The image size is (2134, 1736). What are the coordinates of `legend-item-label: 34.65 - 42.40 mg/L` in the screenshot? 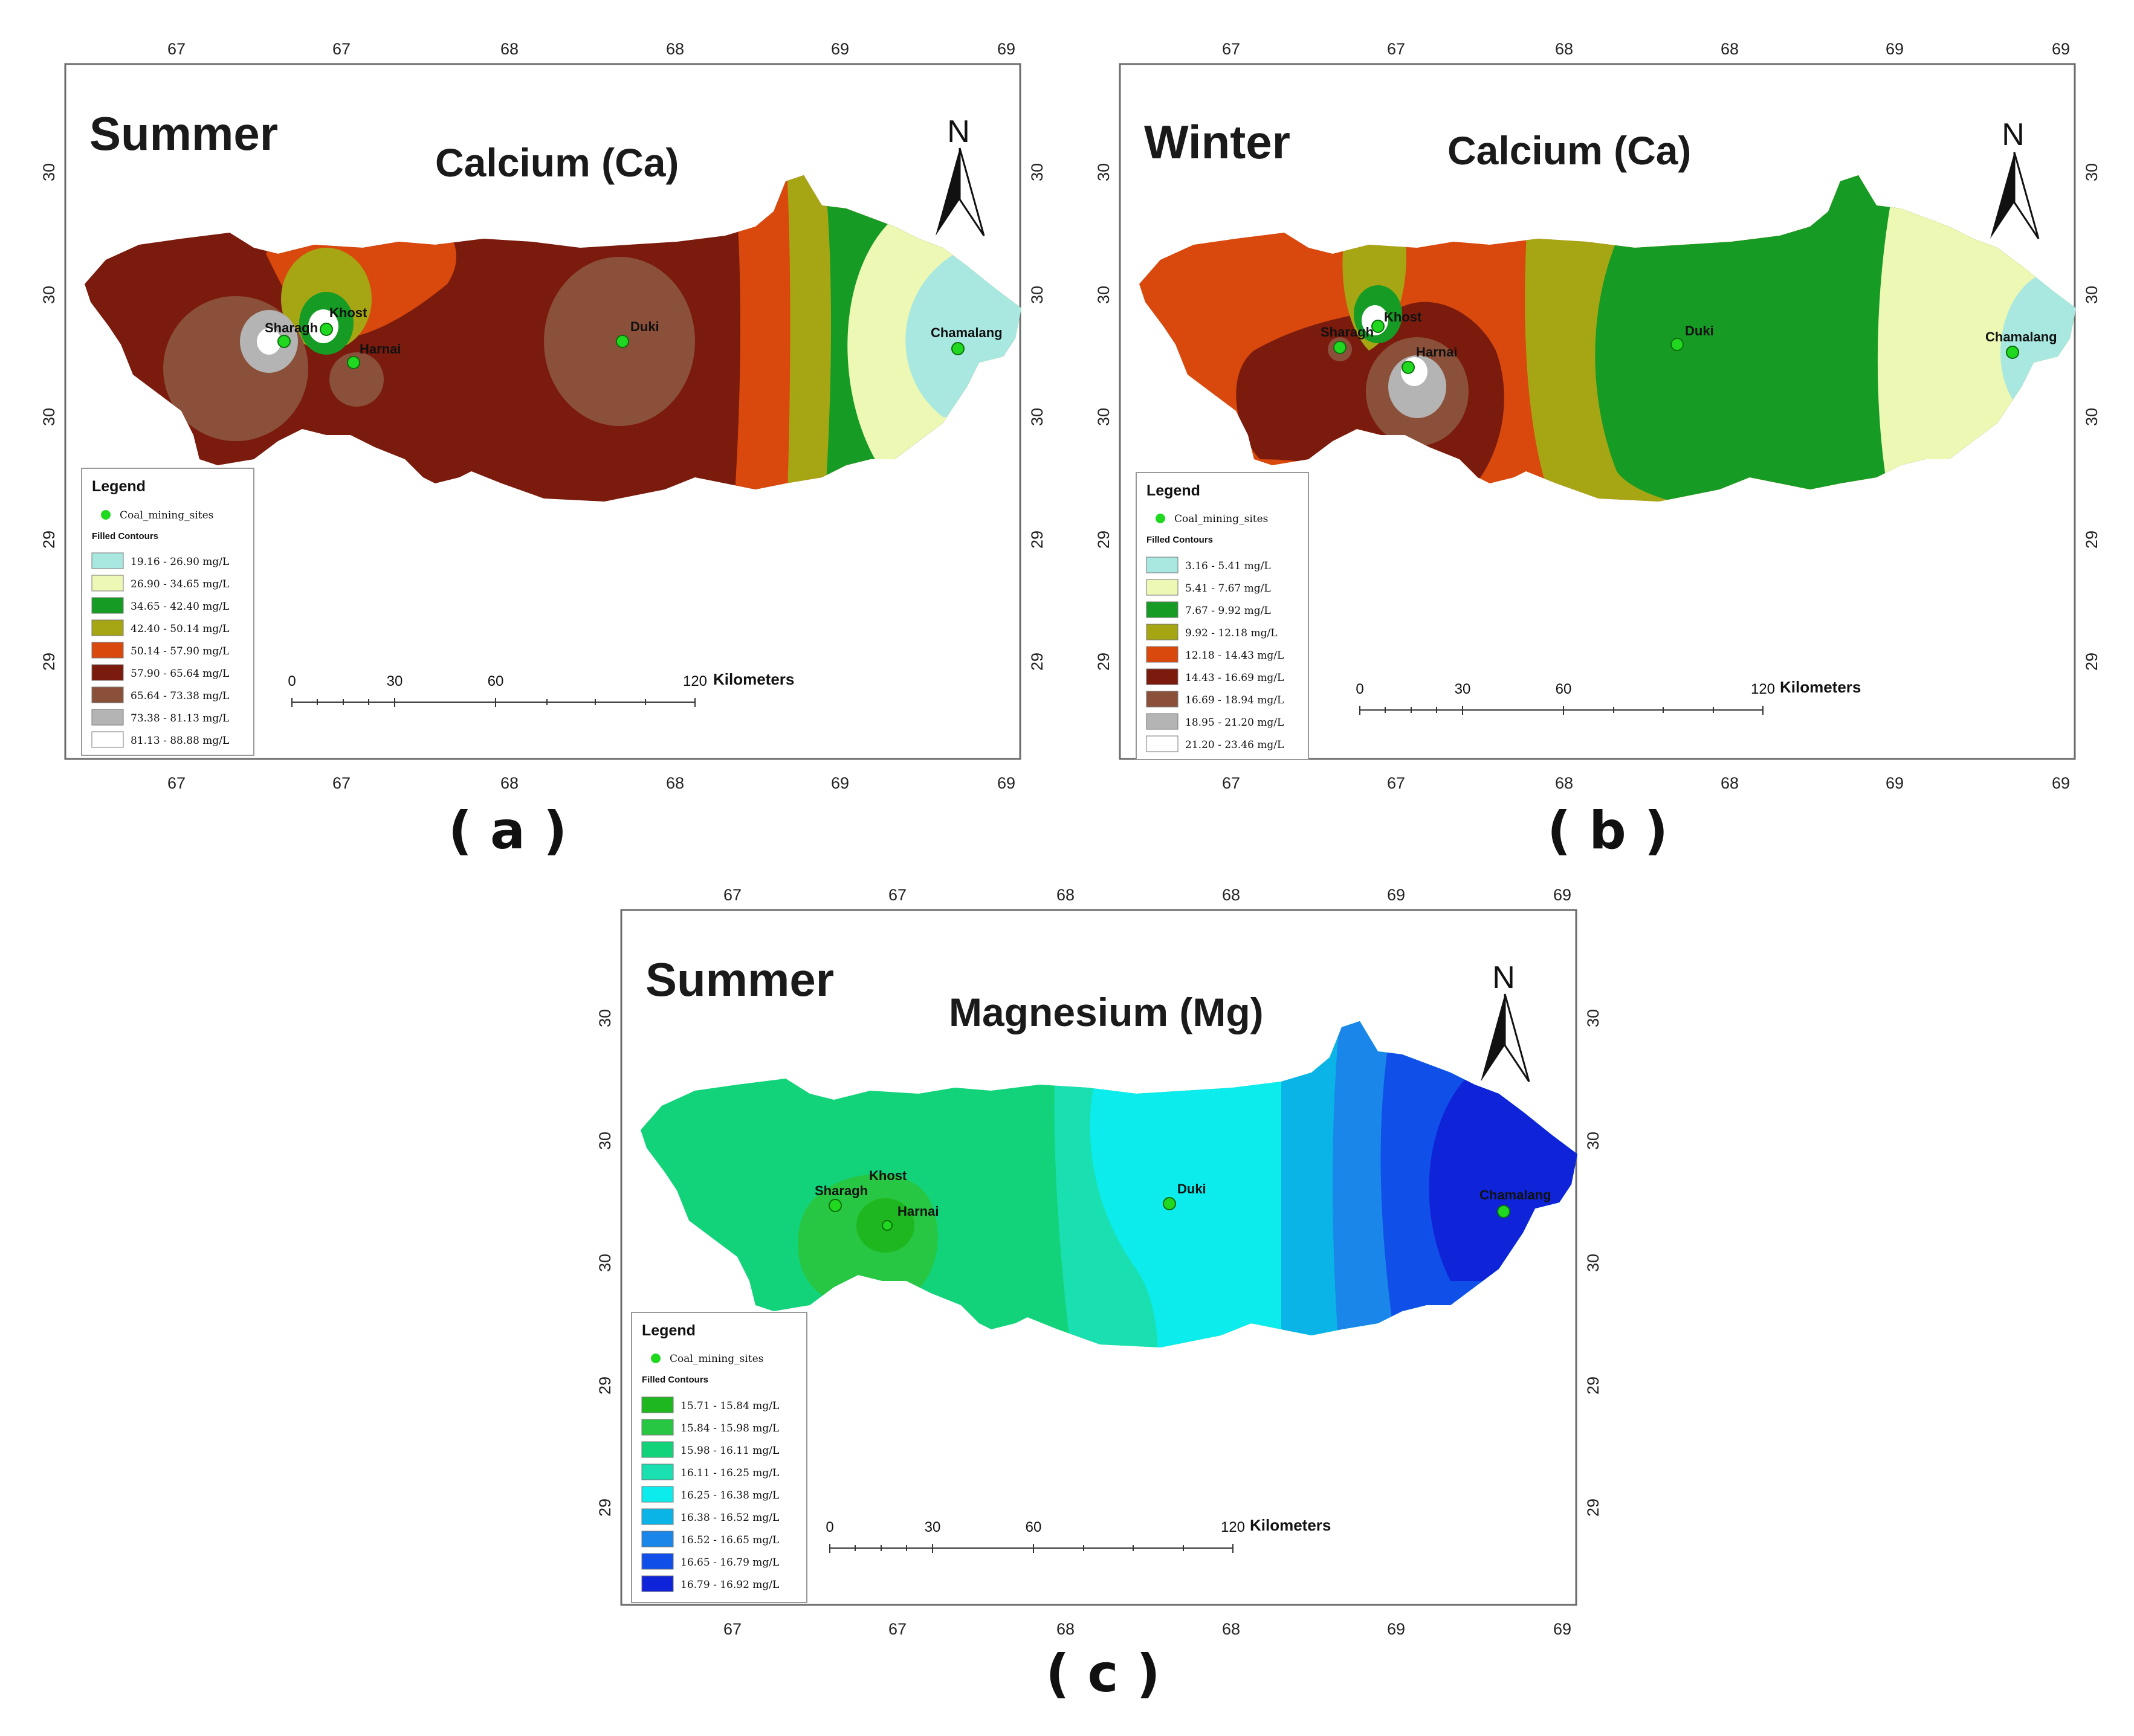 It's located at (180, 607).